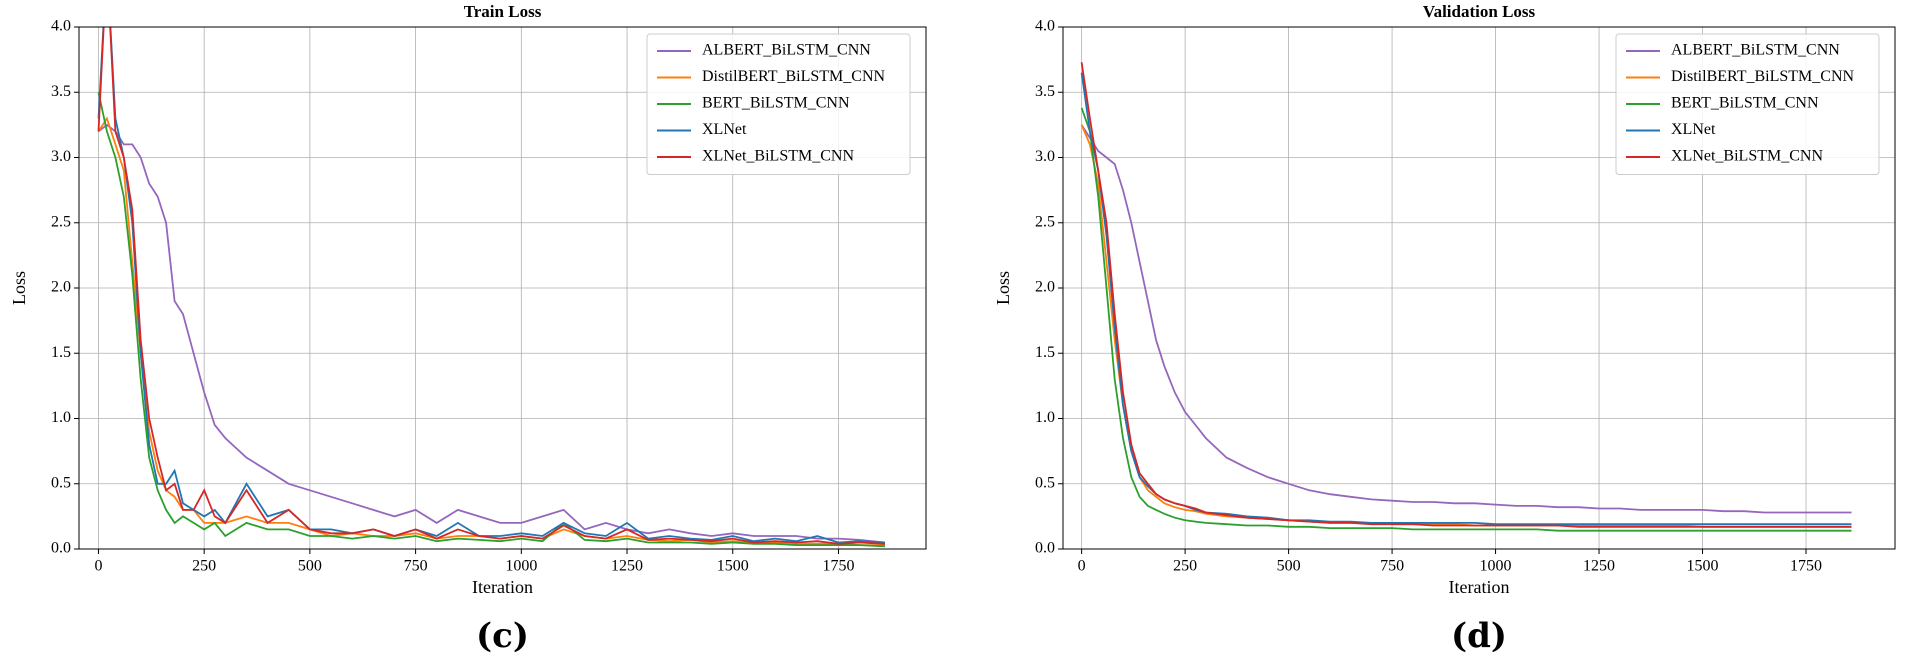  What do you see at coordinates (503, 11) in the screenshot?
I see `chart-title: Train Loss` at bounding box center [503, 11].